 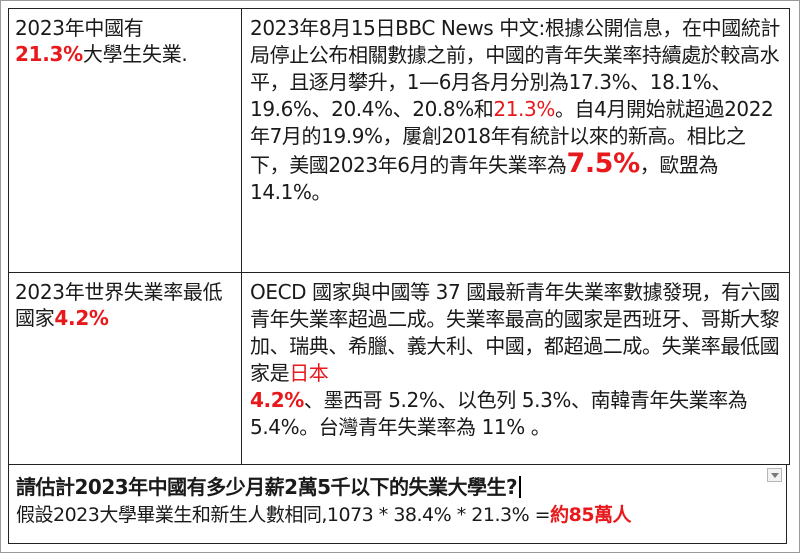 What do you see at coordinates (774, 475) in the screenshot?
I see `dropdown-arrow-icon` at bounding box center [774, 475].